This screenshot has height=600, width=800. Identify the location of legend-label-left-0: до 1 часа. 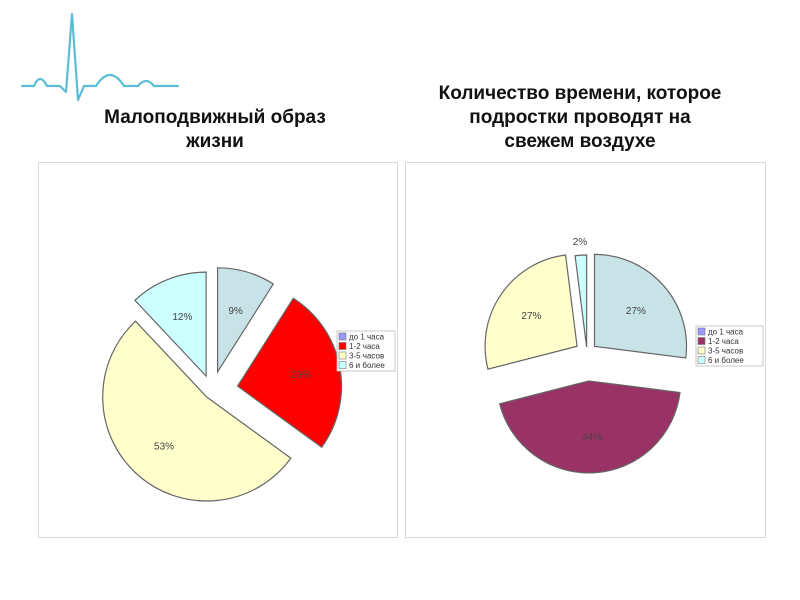
(367, 337).